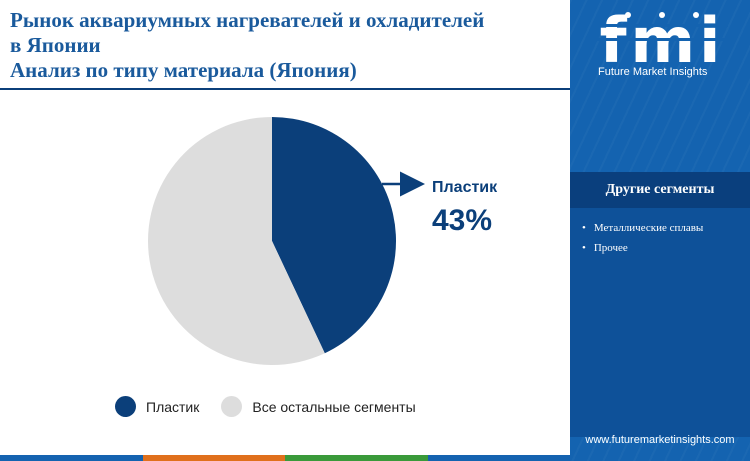 This screenshot has width=750, height=461. I want to click on logo-letters: fmi, so click(662, 41).